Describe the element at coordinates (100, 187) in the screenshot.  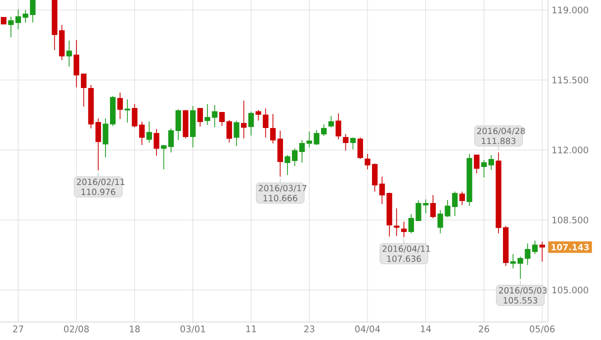
I see `annotation: 2016/02/11 110.976` at that location.